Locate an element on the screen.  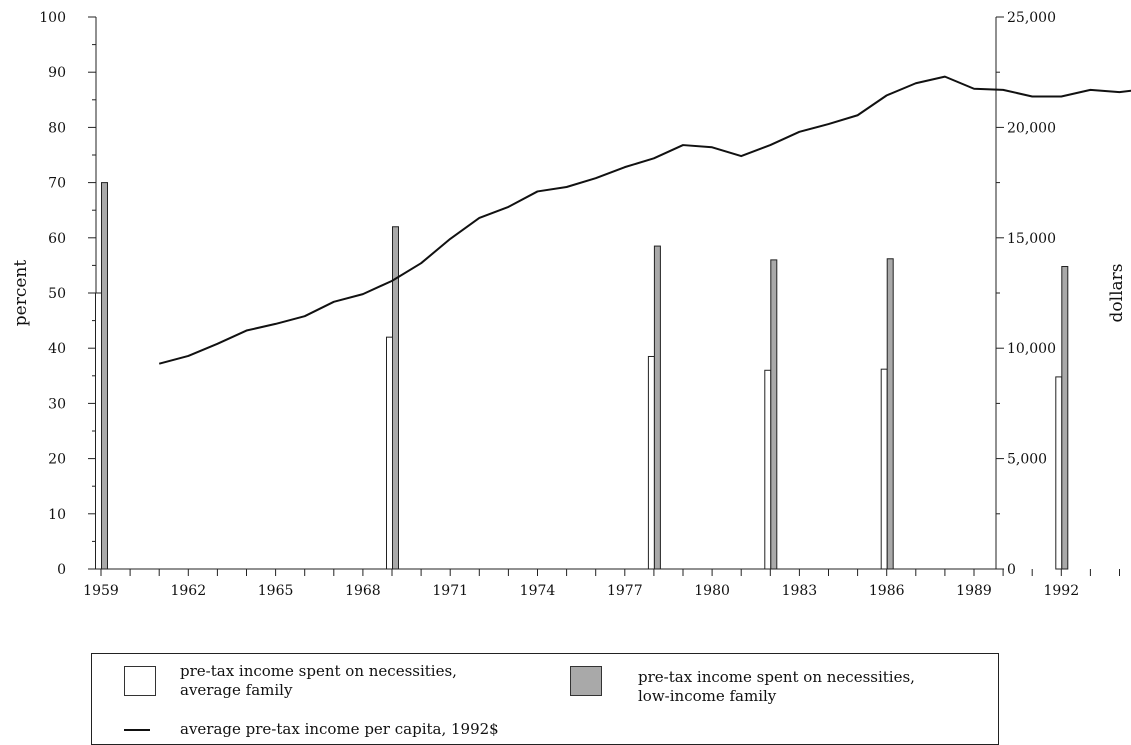
x-tick-label: 1974 is located at coordinates (538, 591).